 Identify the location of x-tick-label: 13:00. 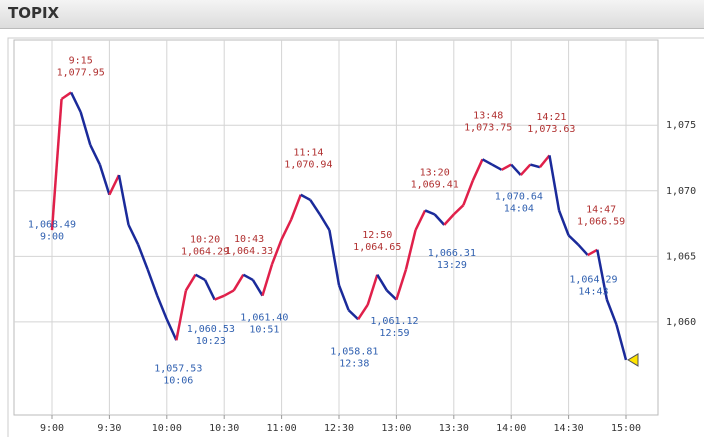
(396, 428).